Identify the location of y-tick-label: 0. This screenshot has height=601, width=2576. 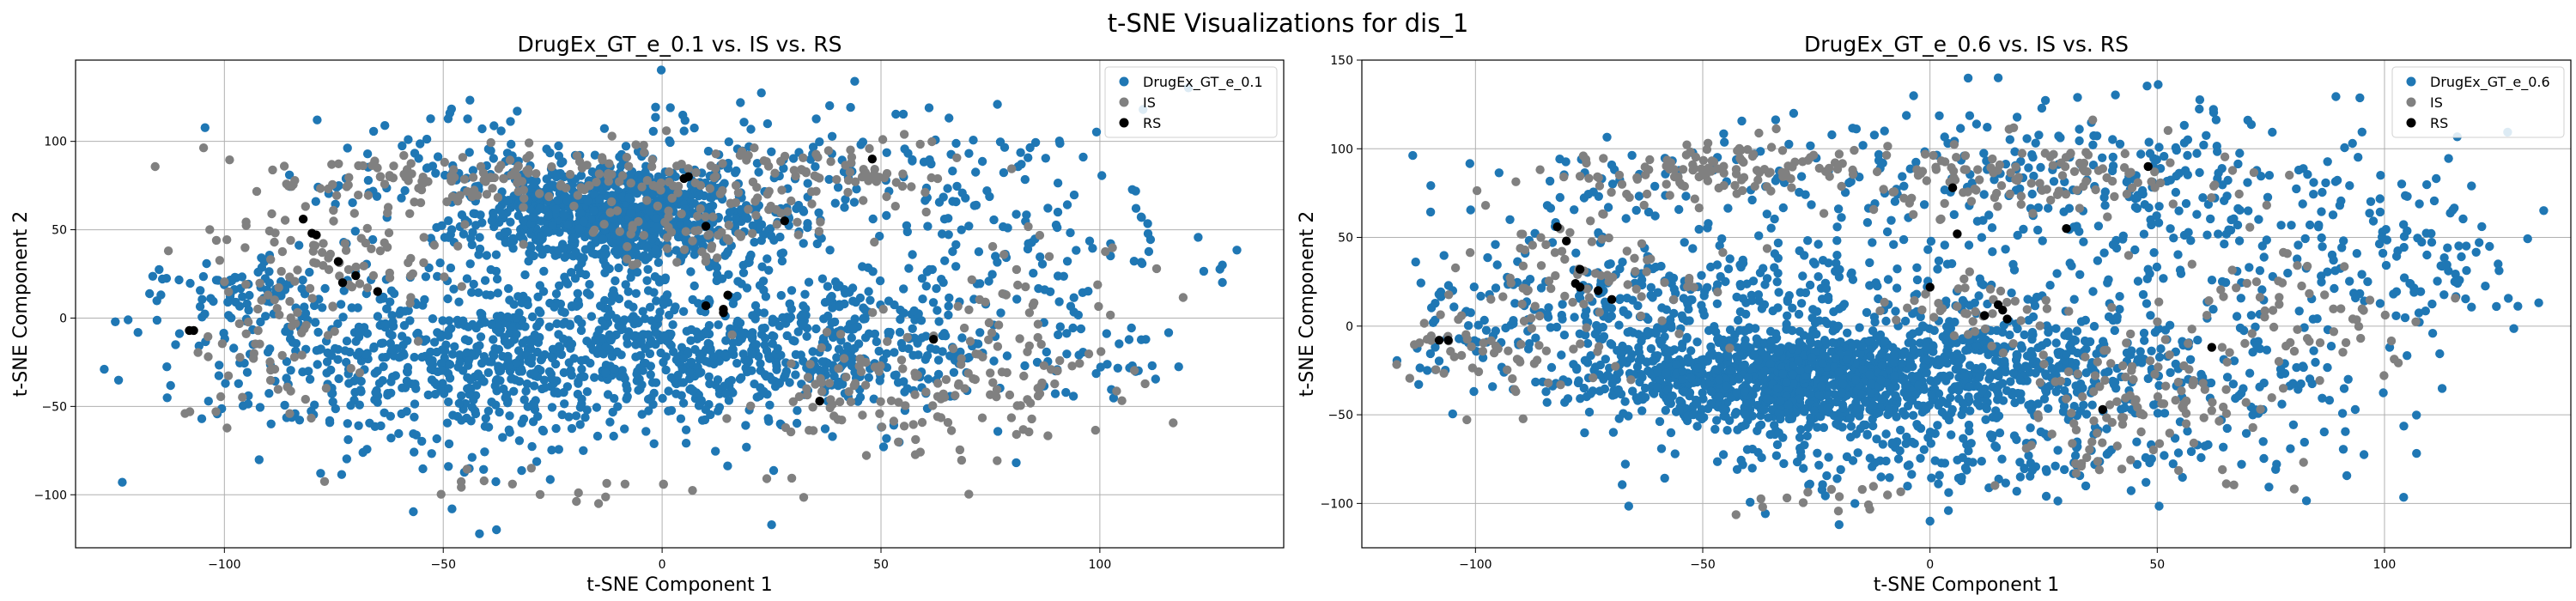
(63, 318).